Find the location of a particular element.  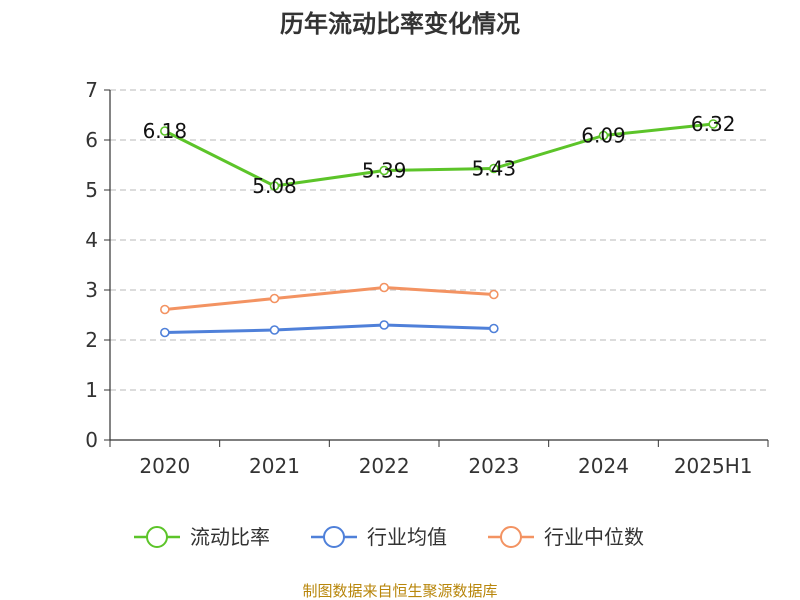

x-tick-label: 2021 is located at coordinates (274, 466).